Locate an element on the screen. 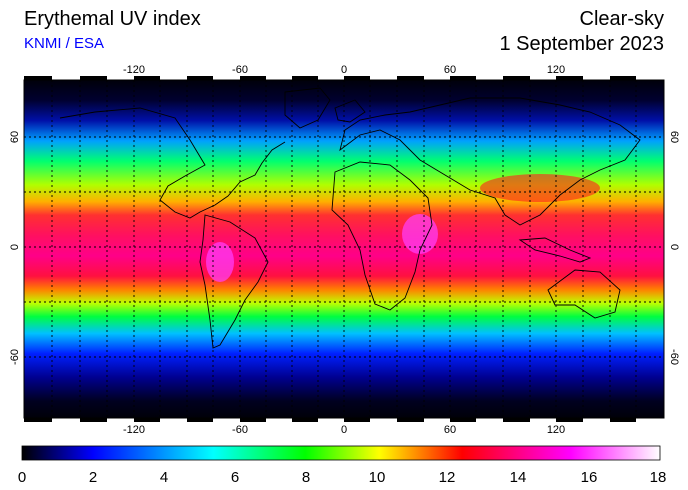  lon-label-bottom: -60 is located at coordinates (240, 430).